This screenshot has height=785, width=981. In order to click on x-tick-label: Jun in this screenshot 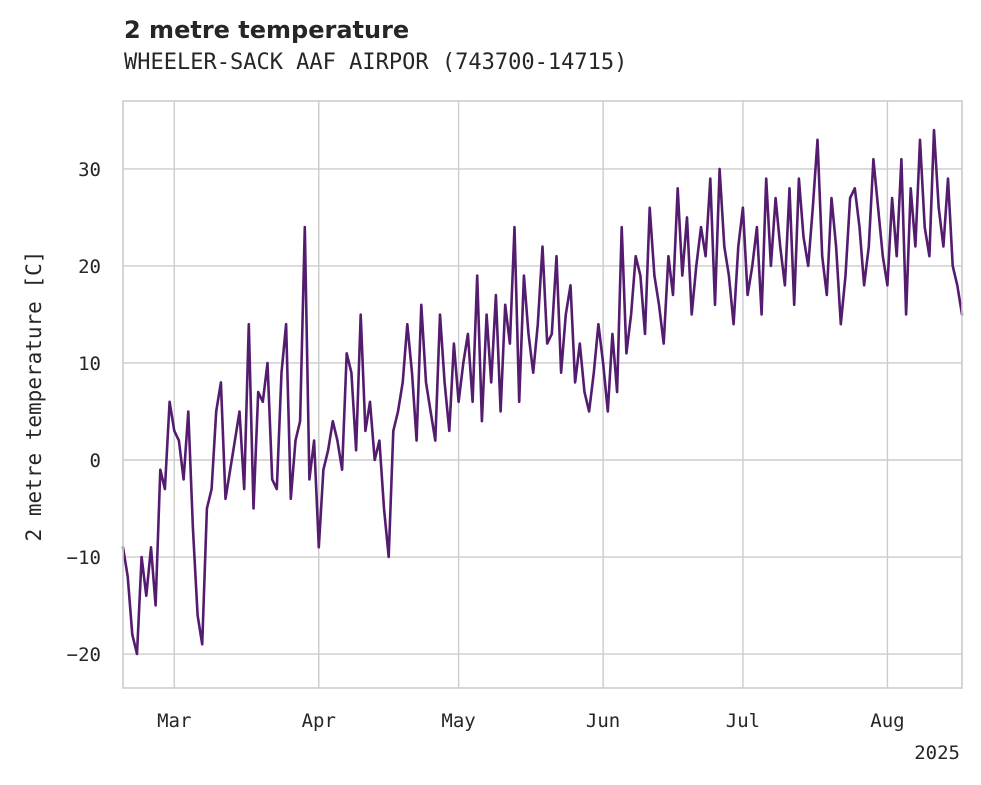, I will do `click(603, 721)`.